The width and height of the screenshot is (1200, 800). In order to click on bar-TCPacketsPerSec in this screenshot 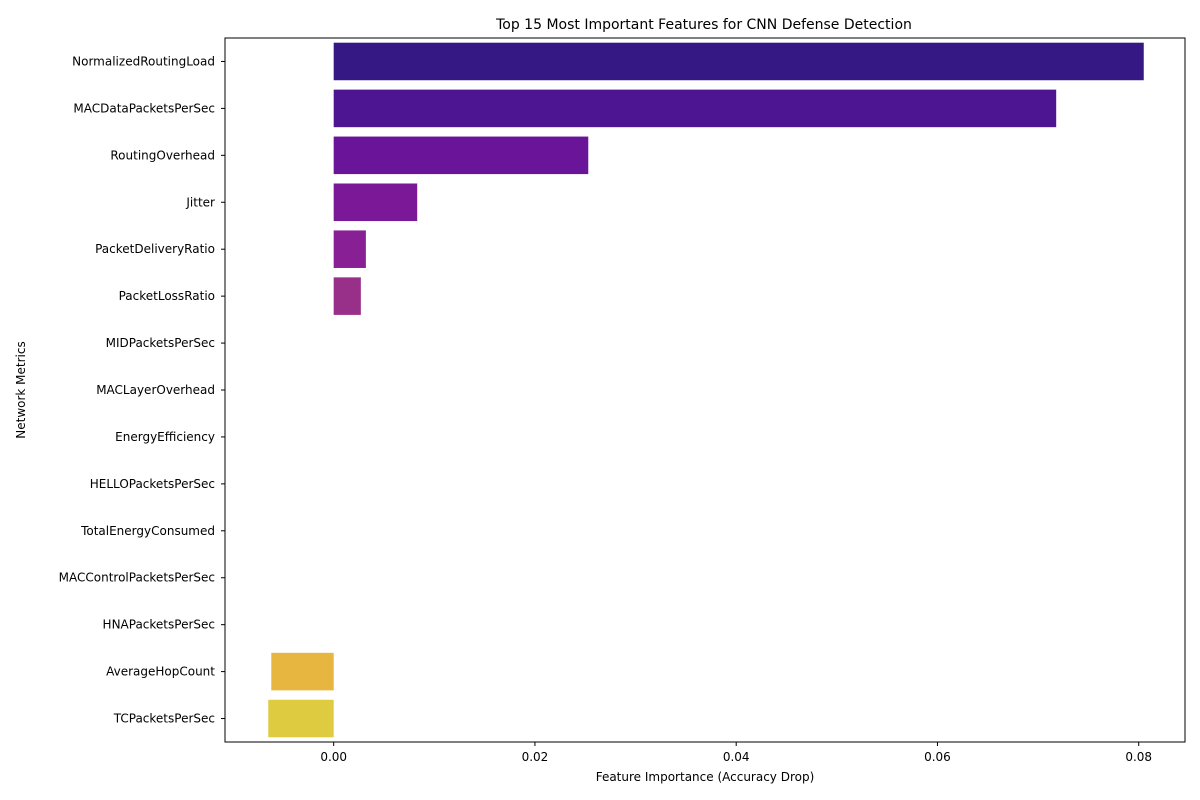, I will do `click(301, 718)`.